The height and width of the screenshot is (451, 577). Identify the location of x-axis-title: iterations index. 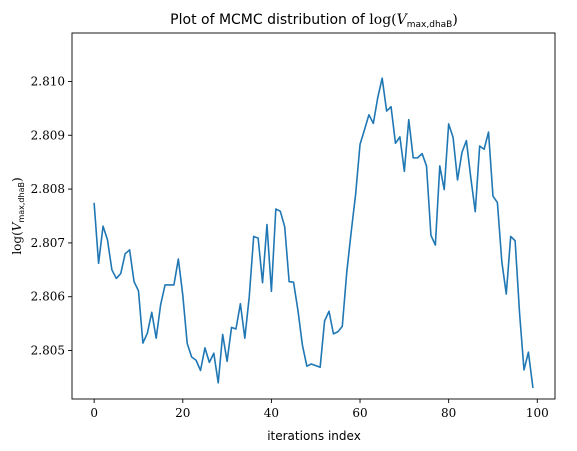
(314, 436).